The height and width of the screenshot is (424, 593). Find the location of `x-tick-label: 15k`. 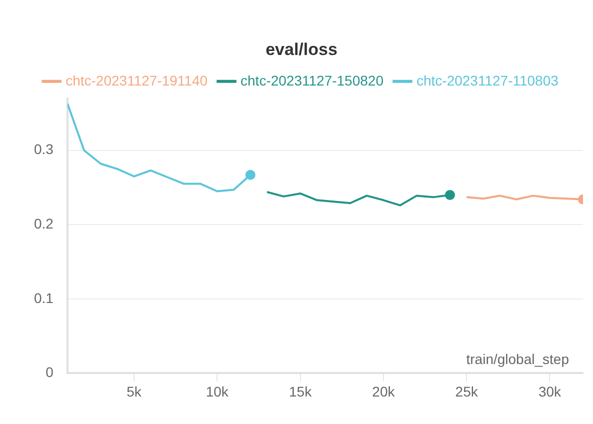

x-tick-label: 15k is located at coordinates (300, 391).